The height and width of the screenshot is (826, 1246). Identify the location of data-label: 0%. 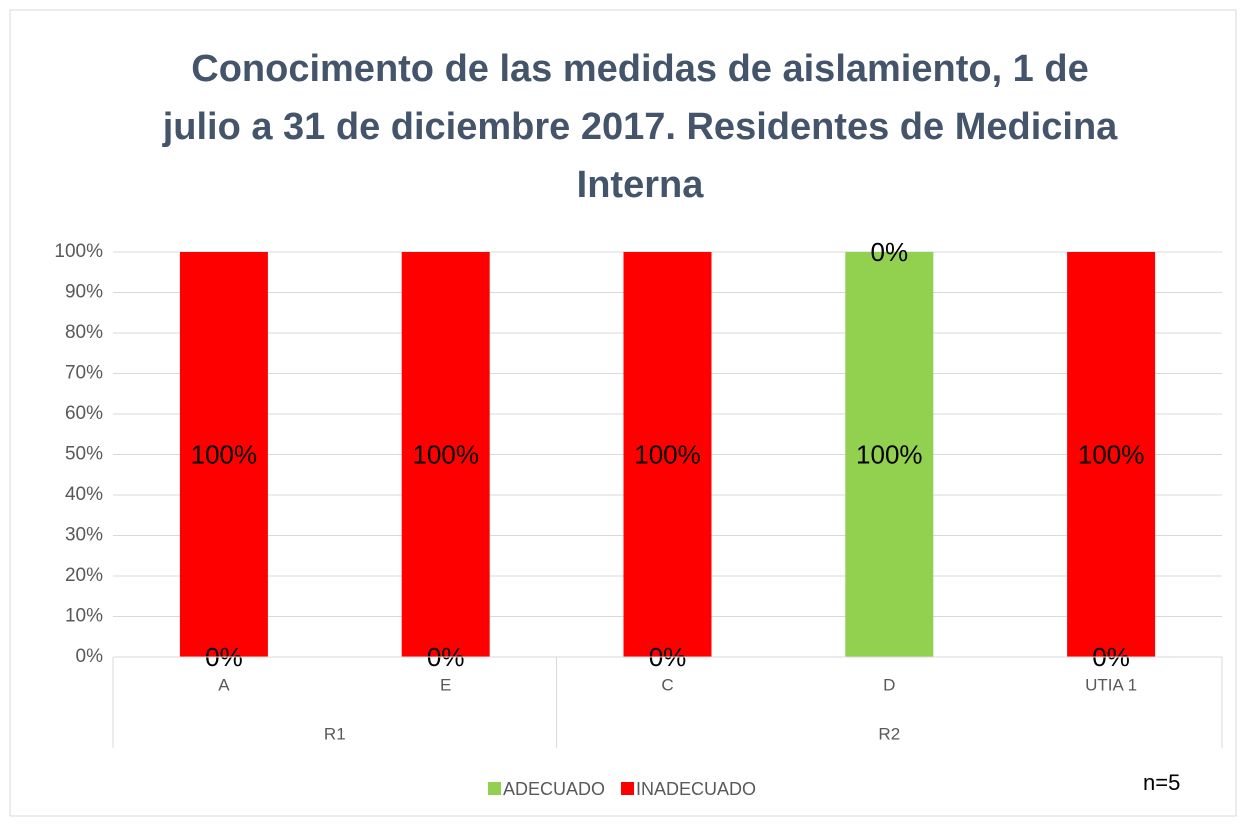
(890, 252).